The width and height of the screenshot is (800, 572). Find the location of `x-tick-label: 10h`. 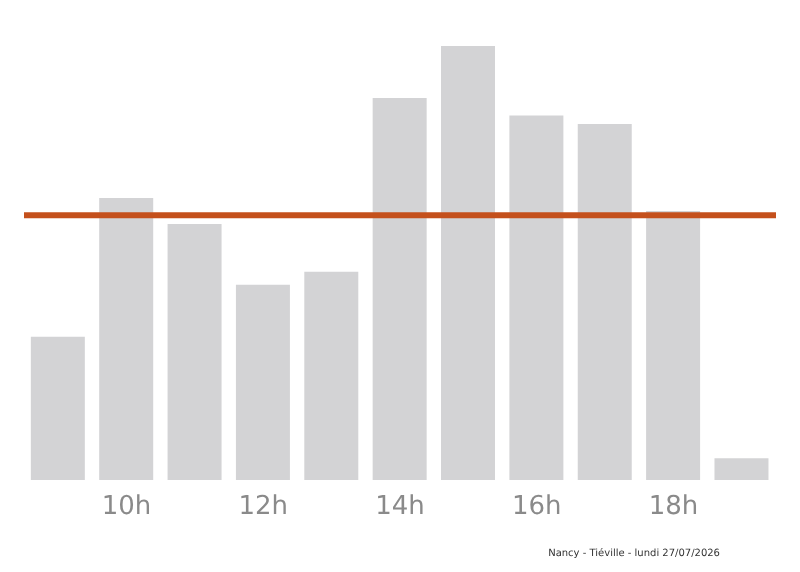

x-tick-label: 10h is located at coordinates (126, 507).